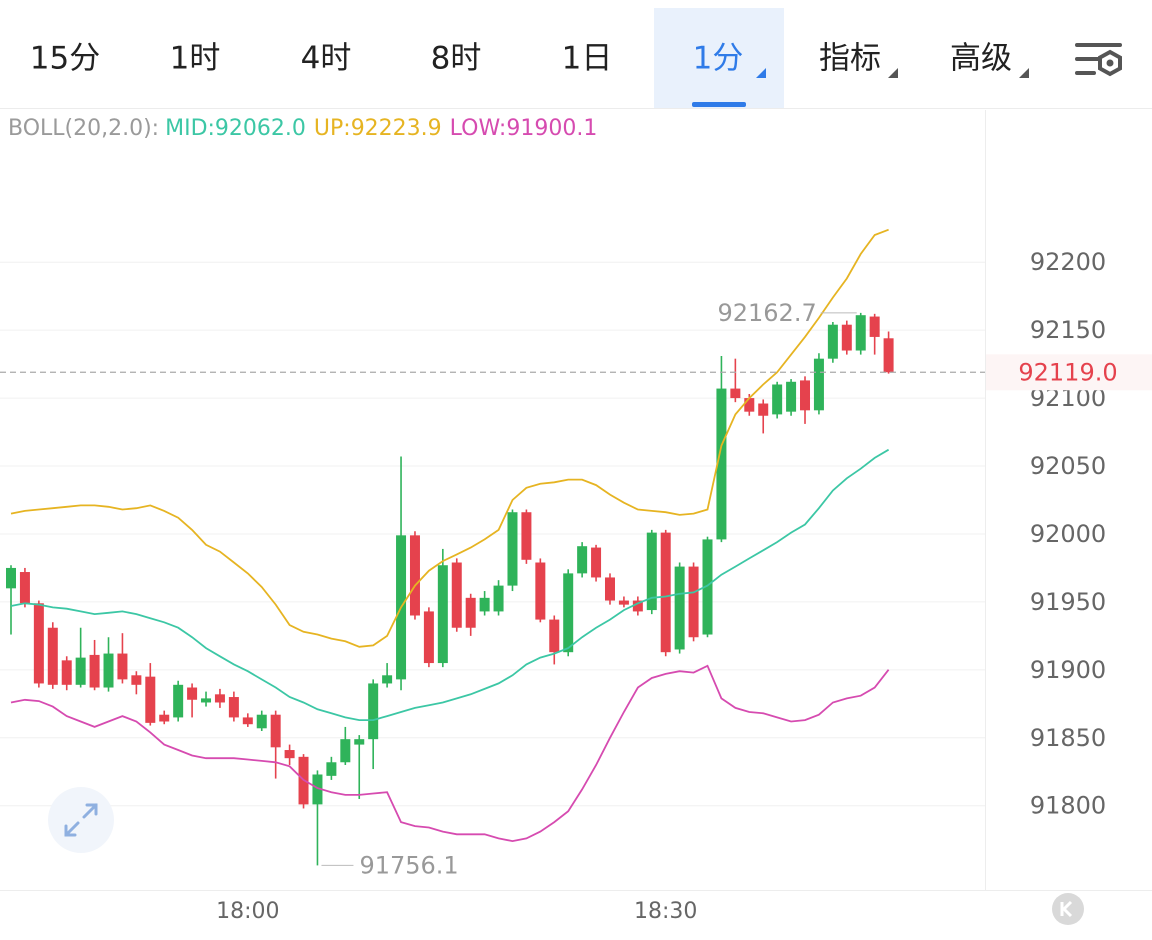  What do you see at coordinates (235, 128) in the screenshot?
I see `legend-entry: MID:92062.0` at bounding box center [235, 128].